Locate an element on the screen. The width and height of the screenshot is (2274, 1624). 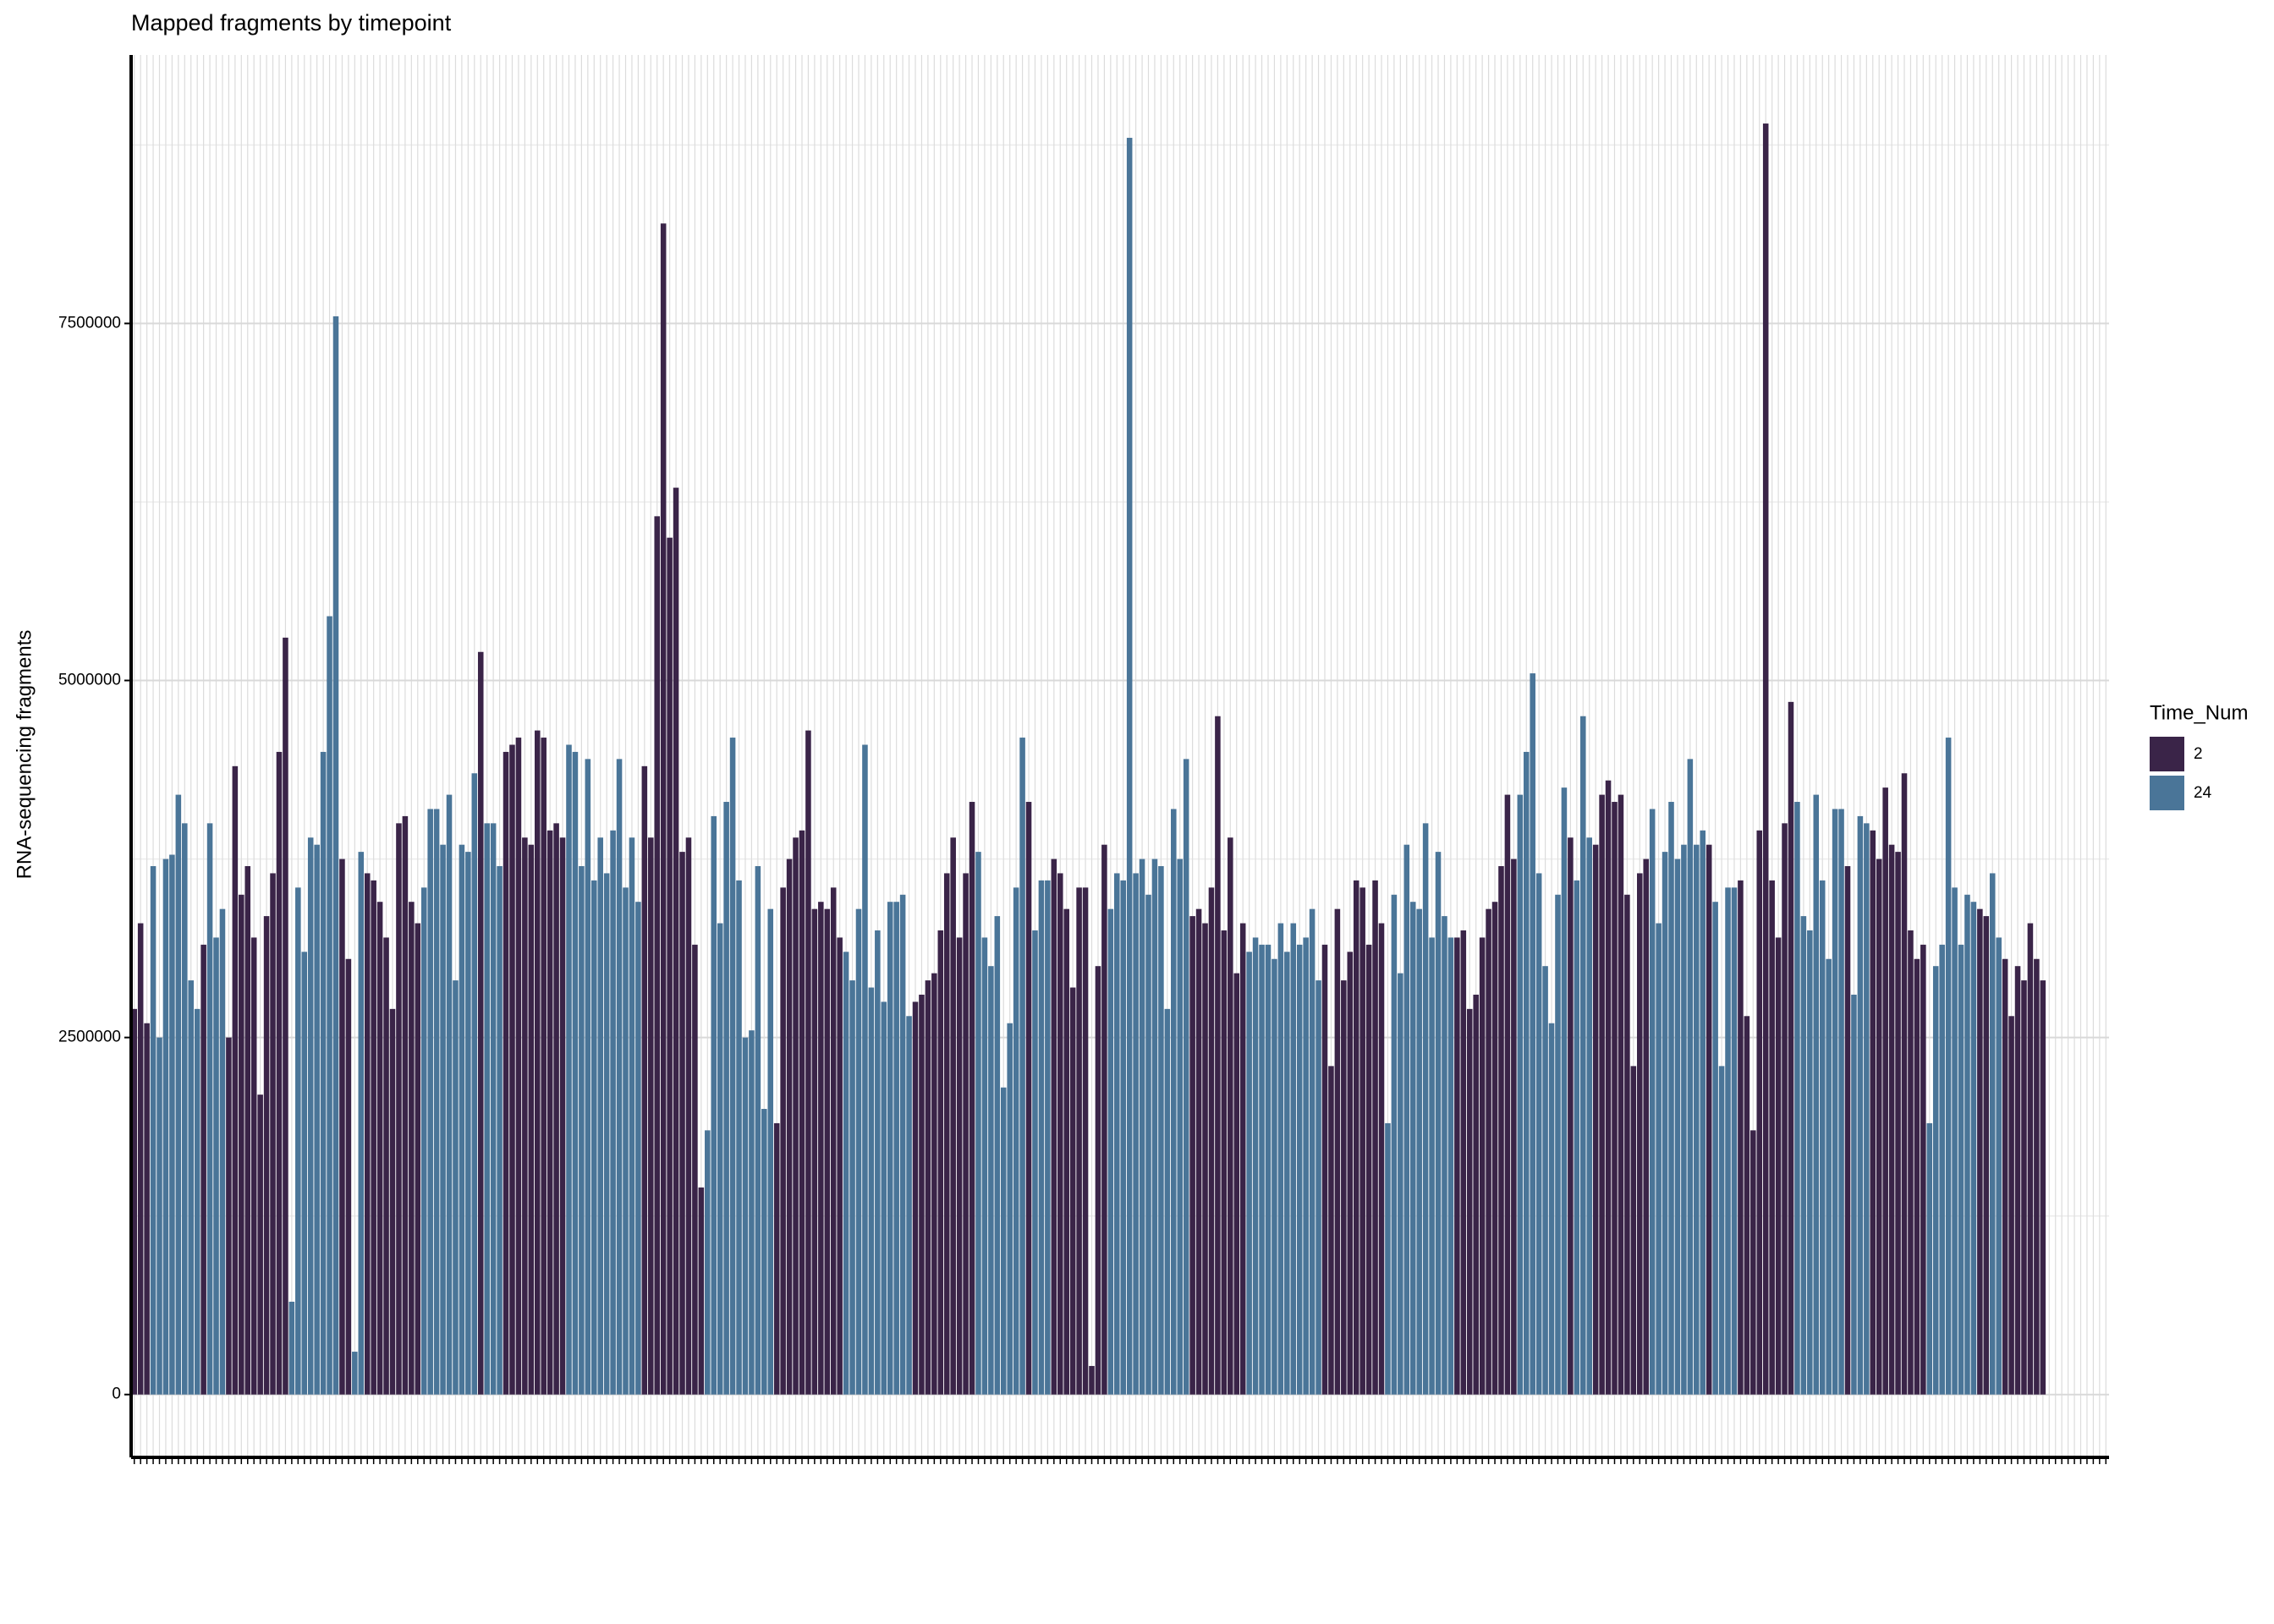
y-tick-label: 0 is located at coordinates (116, 1394).